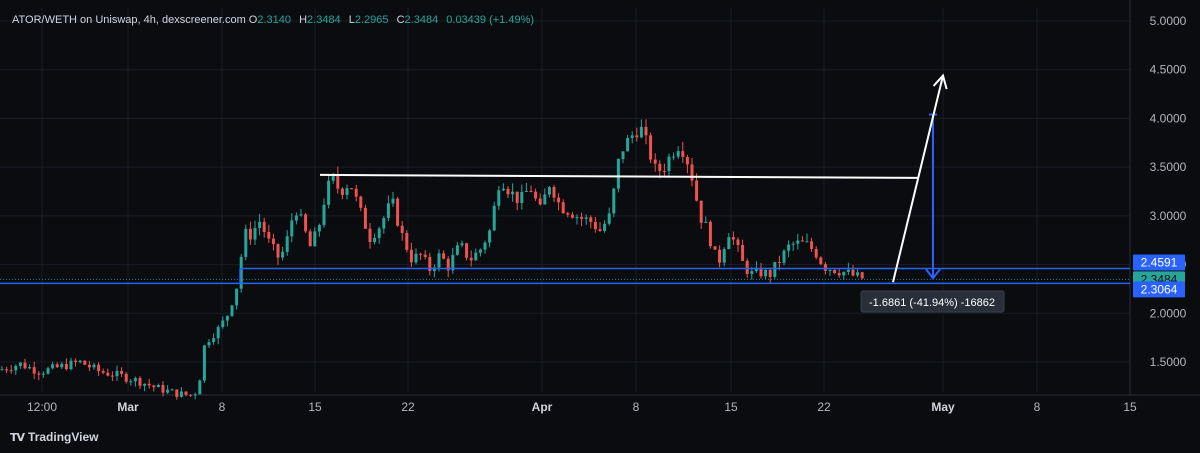 Image resolution: width=1200 pixels, height=453 pixels. What do you see at coordinates (542, 407) in the screenshot?
I see `x-tick-label: Apr` at bounding box center [542, 407].